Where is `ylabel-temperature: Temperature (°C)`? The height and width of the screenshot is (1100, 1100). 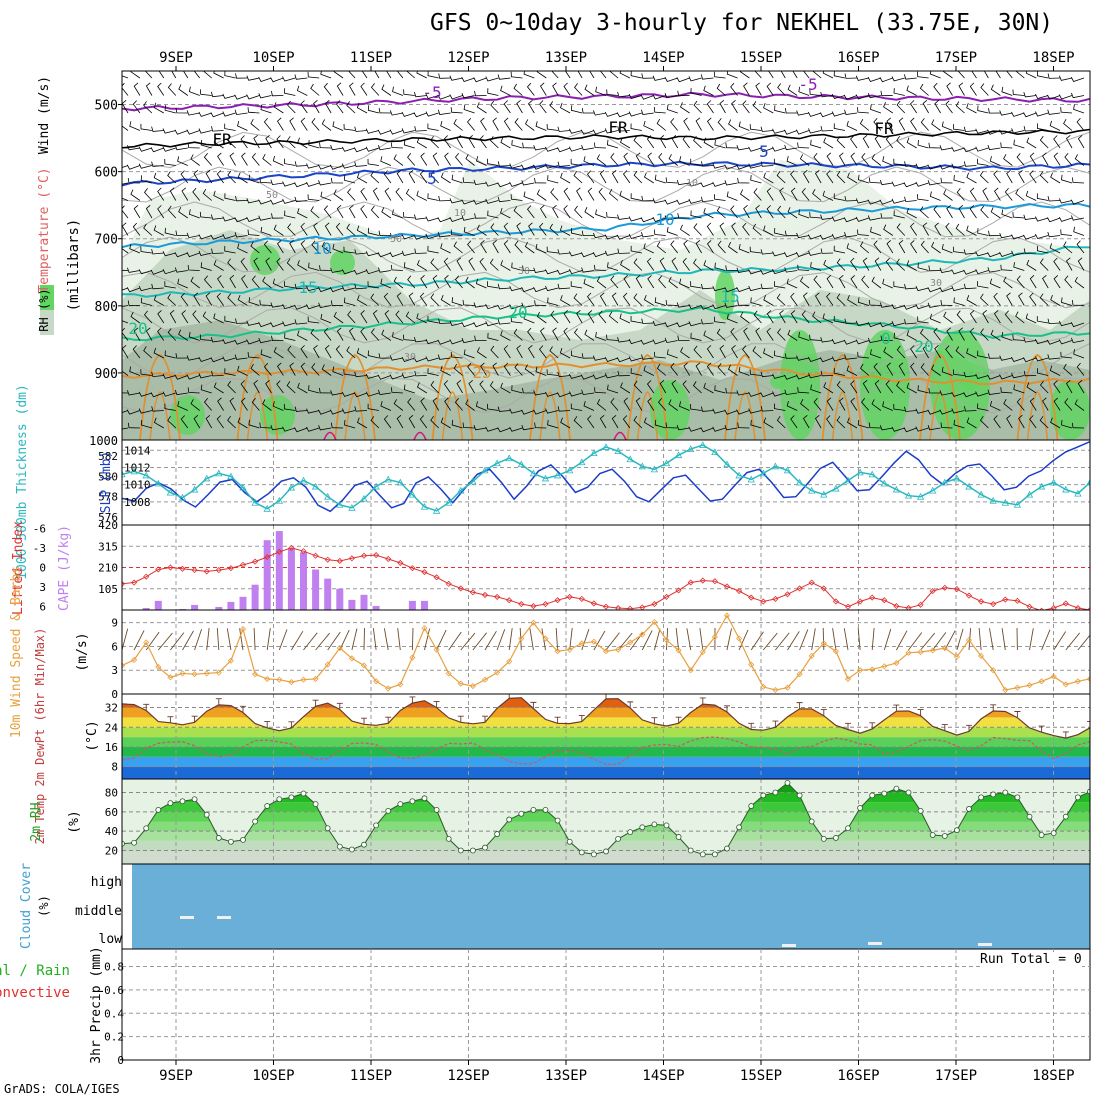
ylabel-temperature: Temperature (°C) is located at coordinates (44, 229).